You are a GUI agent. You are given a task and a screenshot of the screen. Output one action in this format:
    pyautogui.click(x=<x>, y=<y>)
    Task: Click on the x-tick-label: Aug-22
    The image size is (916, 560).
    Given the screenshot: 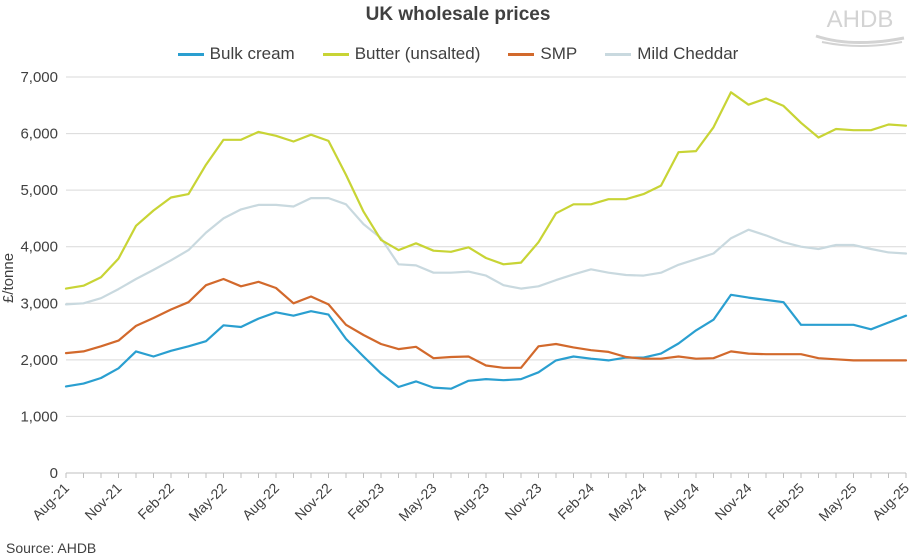 What is the action you would take?
    pyautogui.click(x=260, y=501)
    